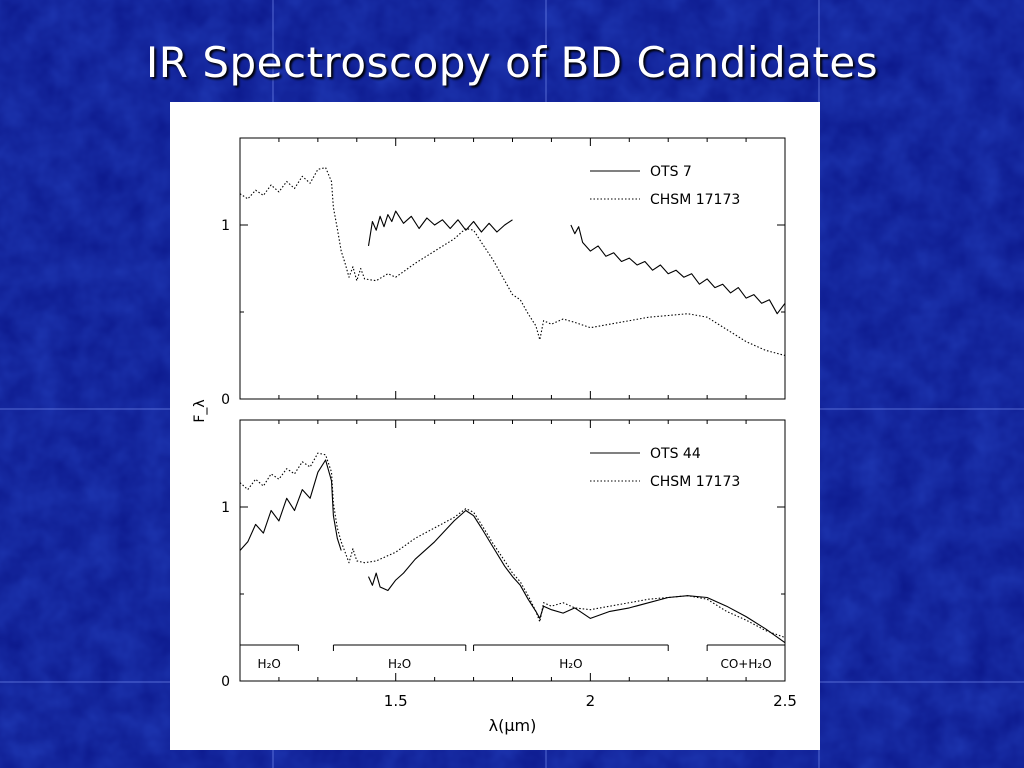 The width and height of the screenshot is (1024, 768). Describe the element at coordinates (591, 701) in the screenshot. I see `x-tick-label: 2` at that location.